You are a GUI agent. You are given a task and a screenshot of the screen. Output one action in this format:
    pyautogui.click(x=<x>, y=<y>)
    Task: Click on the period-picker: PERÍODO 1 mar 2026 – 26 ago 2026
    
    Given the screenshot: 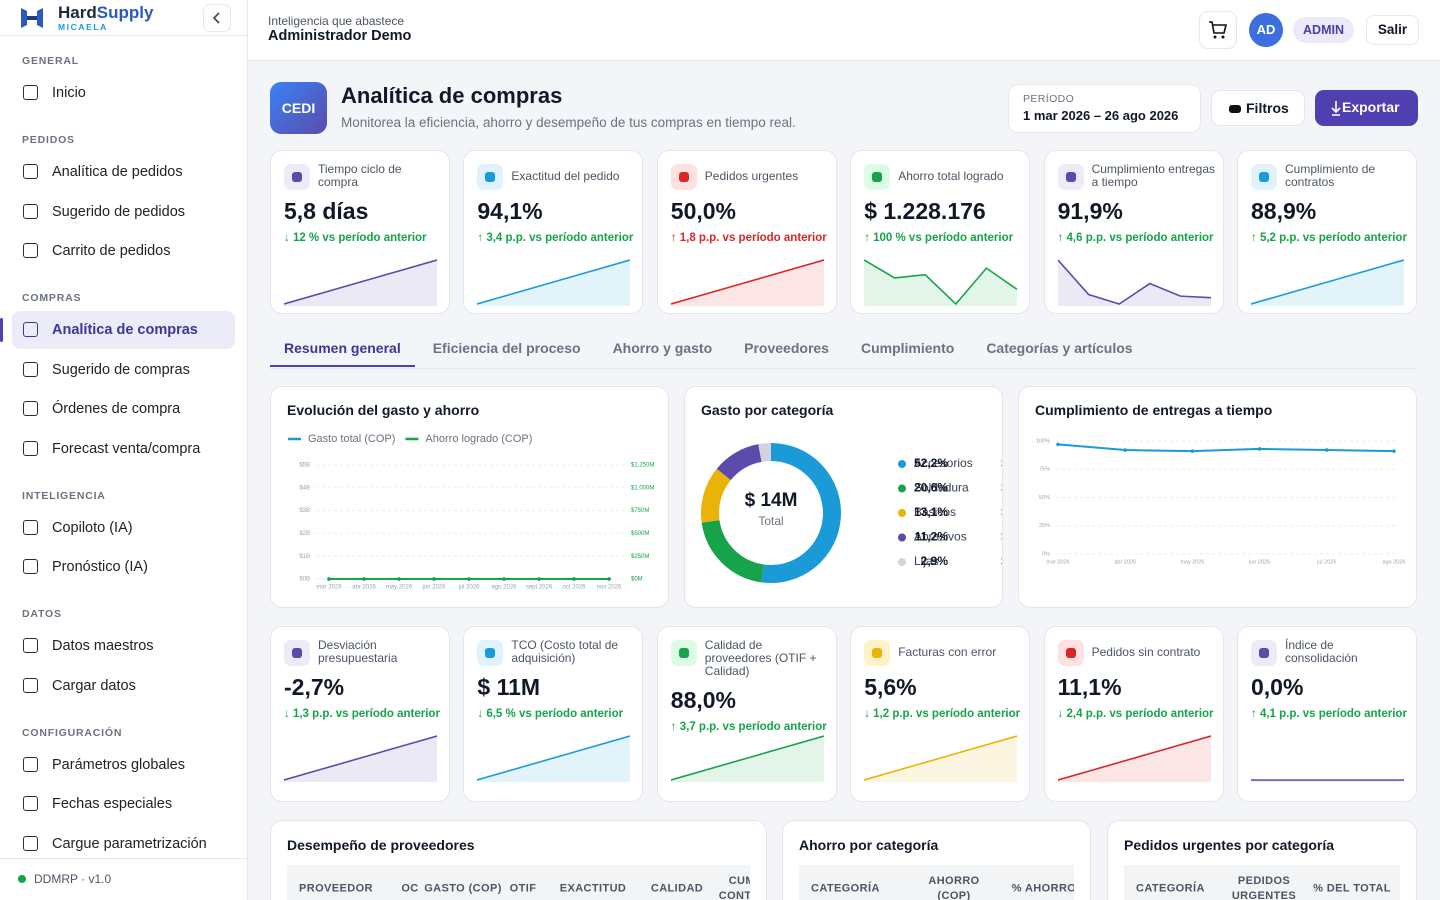 What is the action you would take?
    pyautogui.click(x=1104, y=108)
    